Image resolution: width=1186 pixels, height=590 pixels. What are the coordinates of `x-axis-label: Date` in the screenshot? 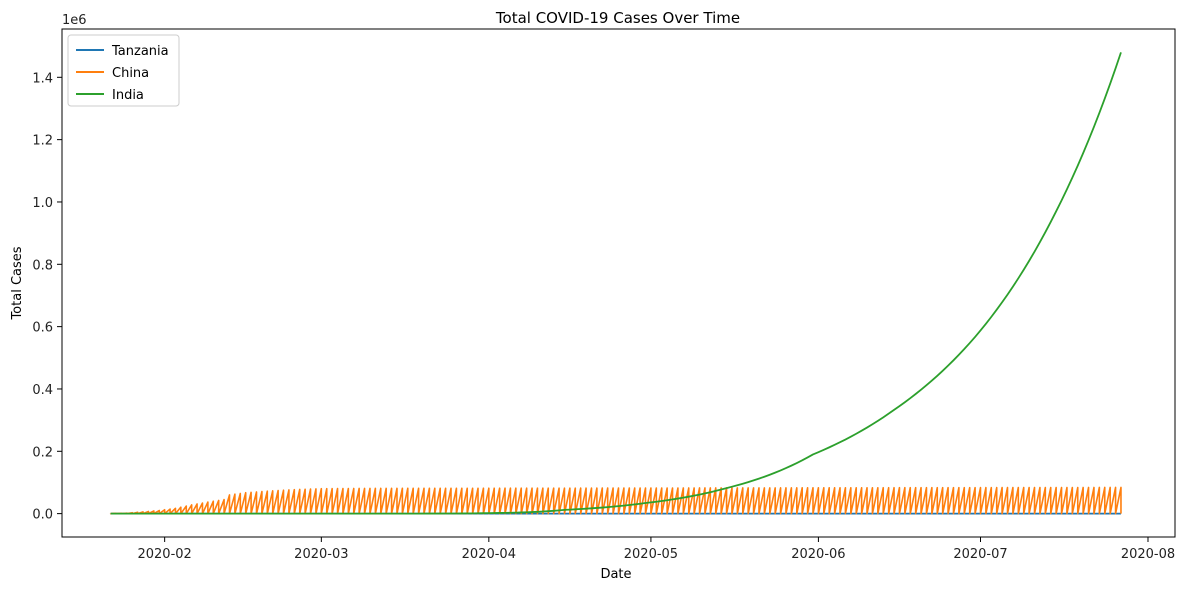 It's located at (615, 574).